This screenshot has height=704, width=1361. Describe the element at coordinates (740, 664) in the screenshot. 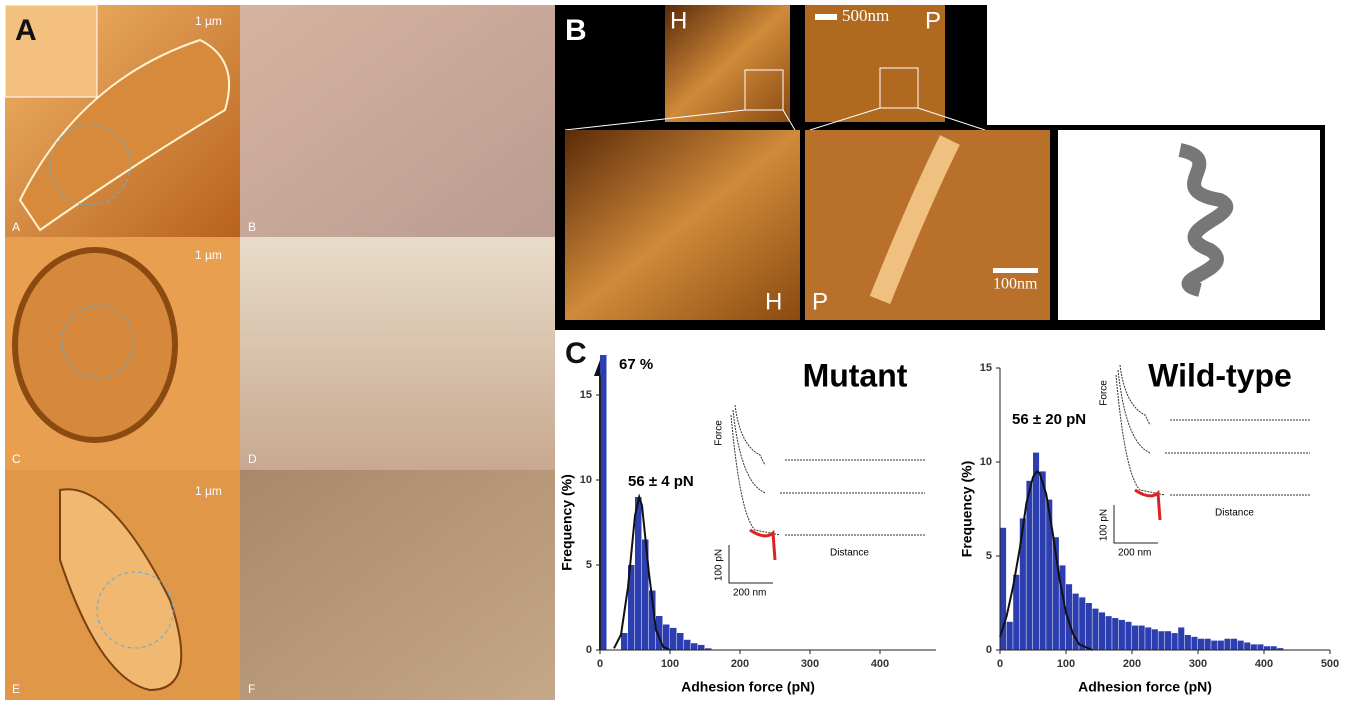

I see `x-tick-label: 200` at that location.